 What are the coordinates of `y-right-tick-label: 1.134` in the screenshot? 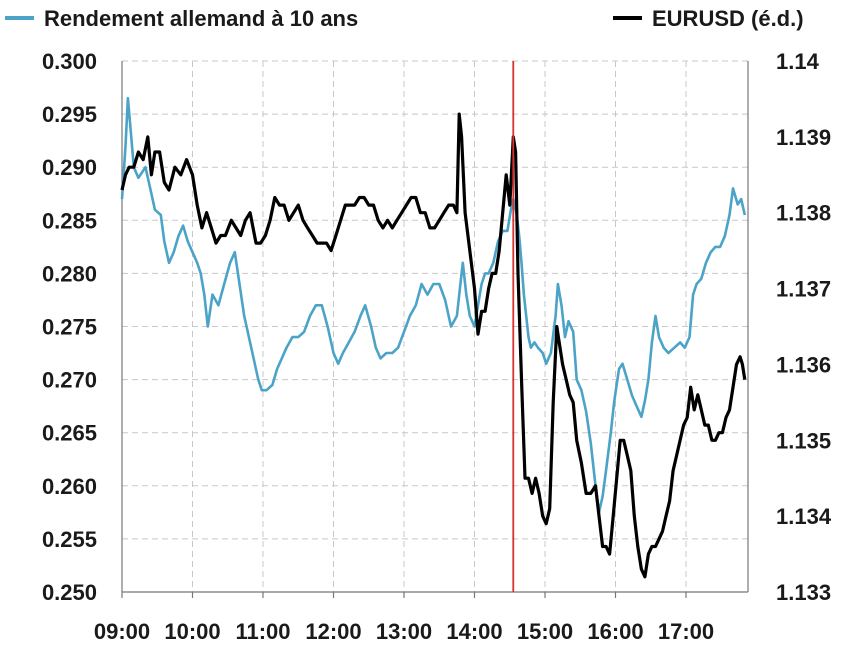 It's located at (804, 516).